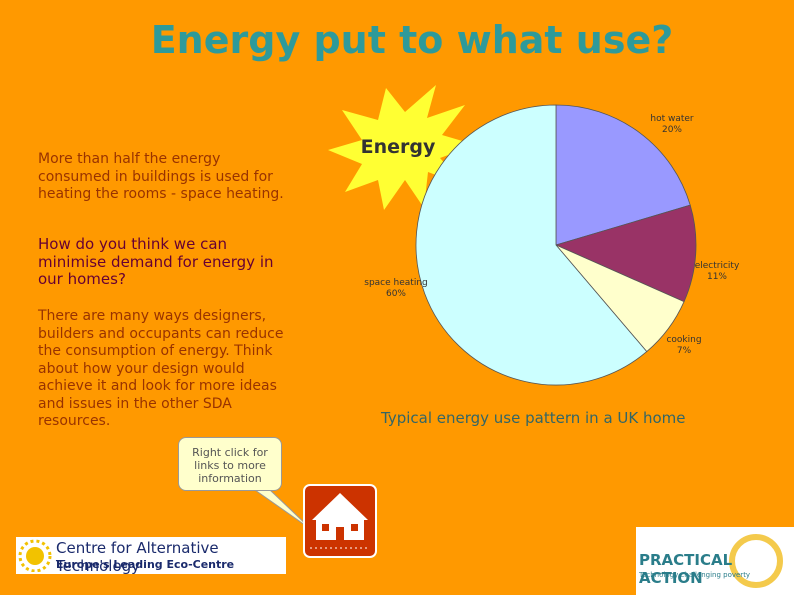  I want to click on slice-label: hot water, so click(672, 119).